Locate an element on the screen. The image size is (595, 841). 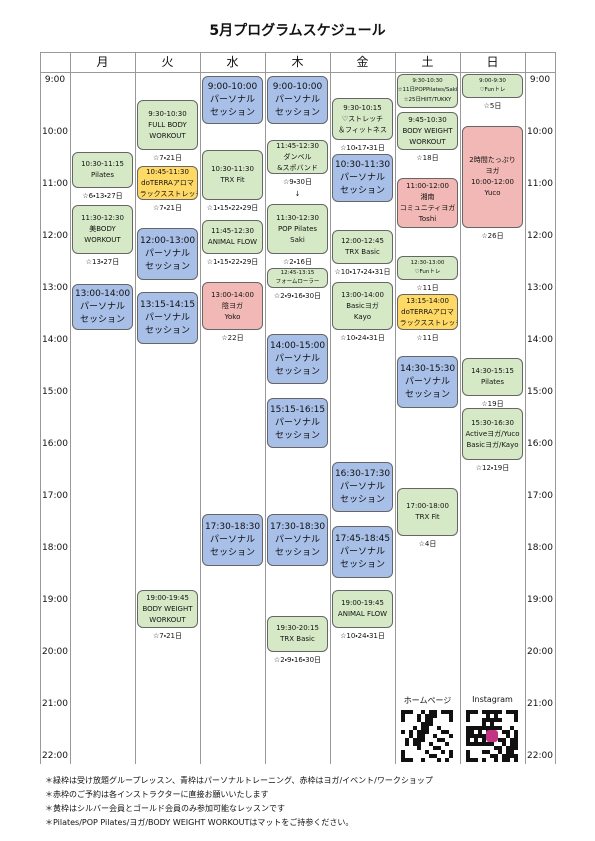
event-text: 9:45-10:30 is located at coordinates (427, 119).